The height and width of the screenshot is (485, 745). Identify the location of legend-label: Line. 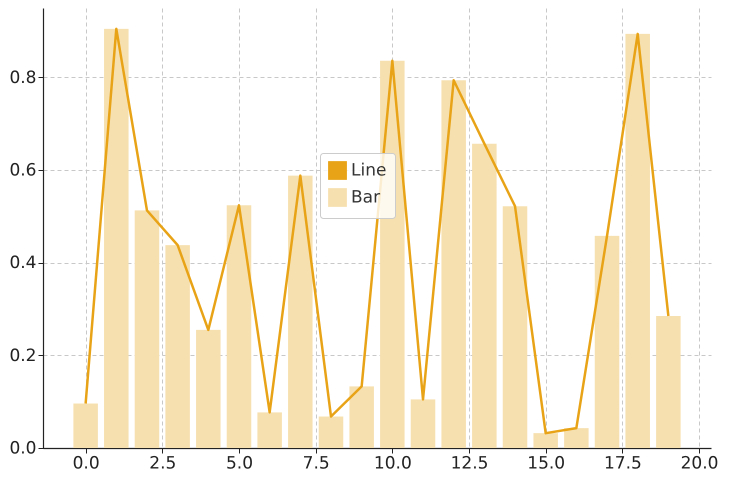
(368, 170).